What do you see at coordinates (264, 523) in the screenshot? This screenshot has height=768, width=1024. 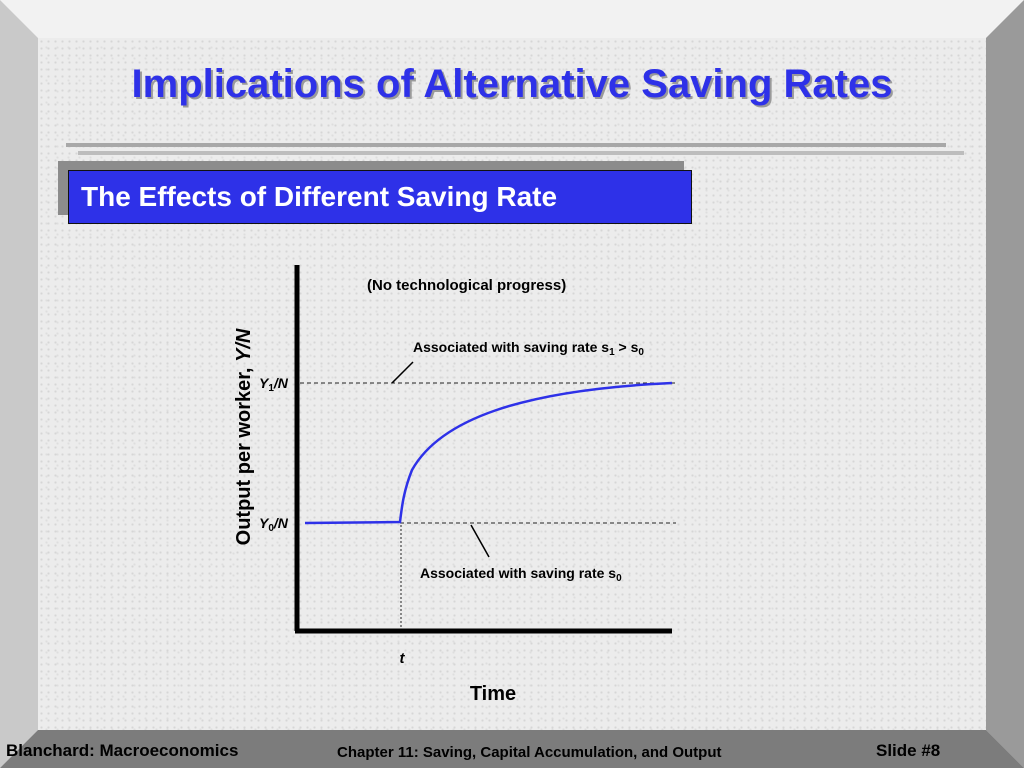 I see `y0-tick-Y: Y` at bounding box center [264, 523].